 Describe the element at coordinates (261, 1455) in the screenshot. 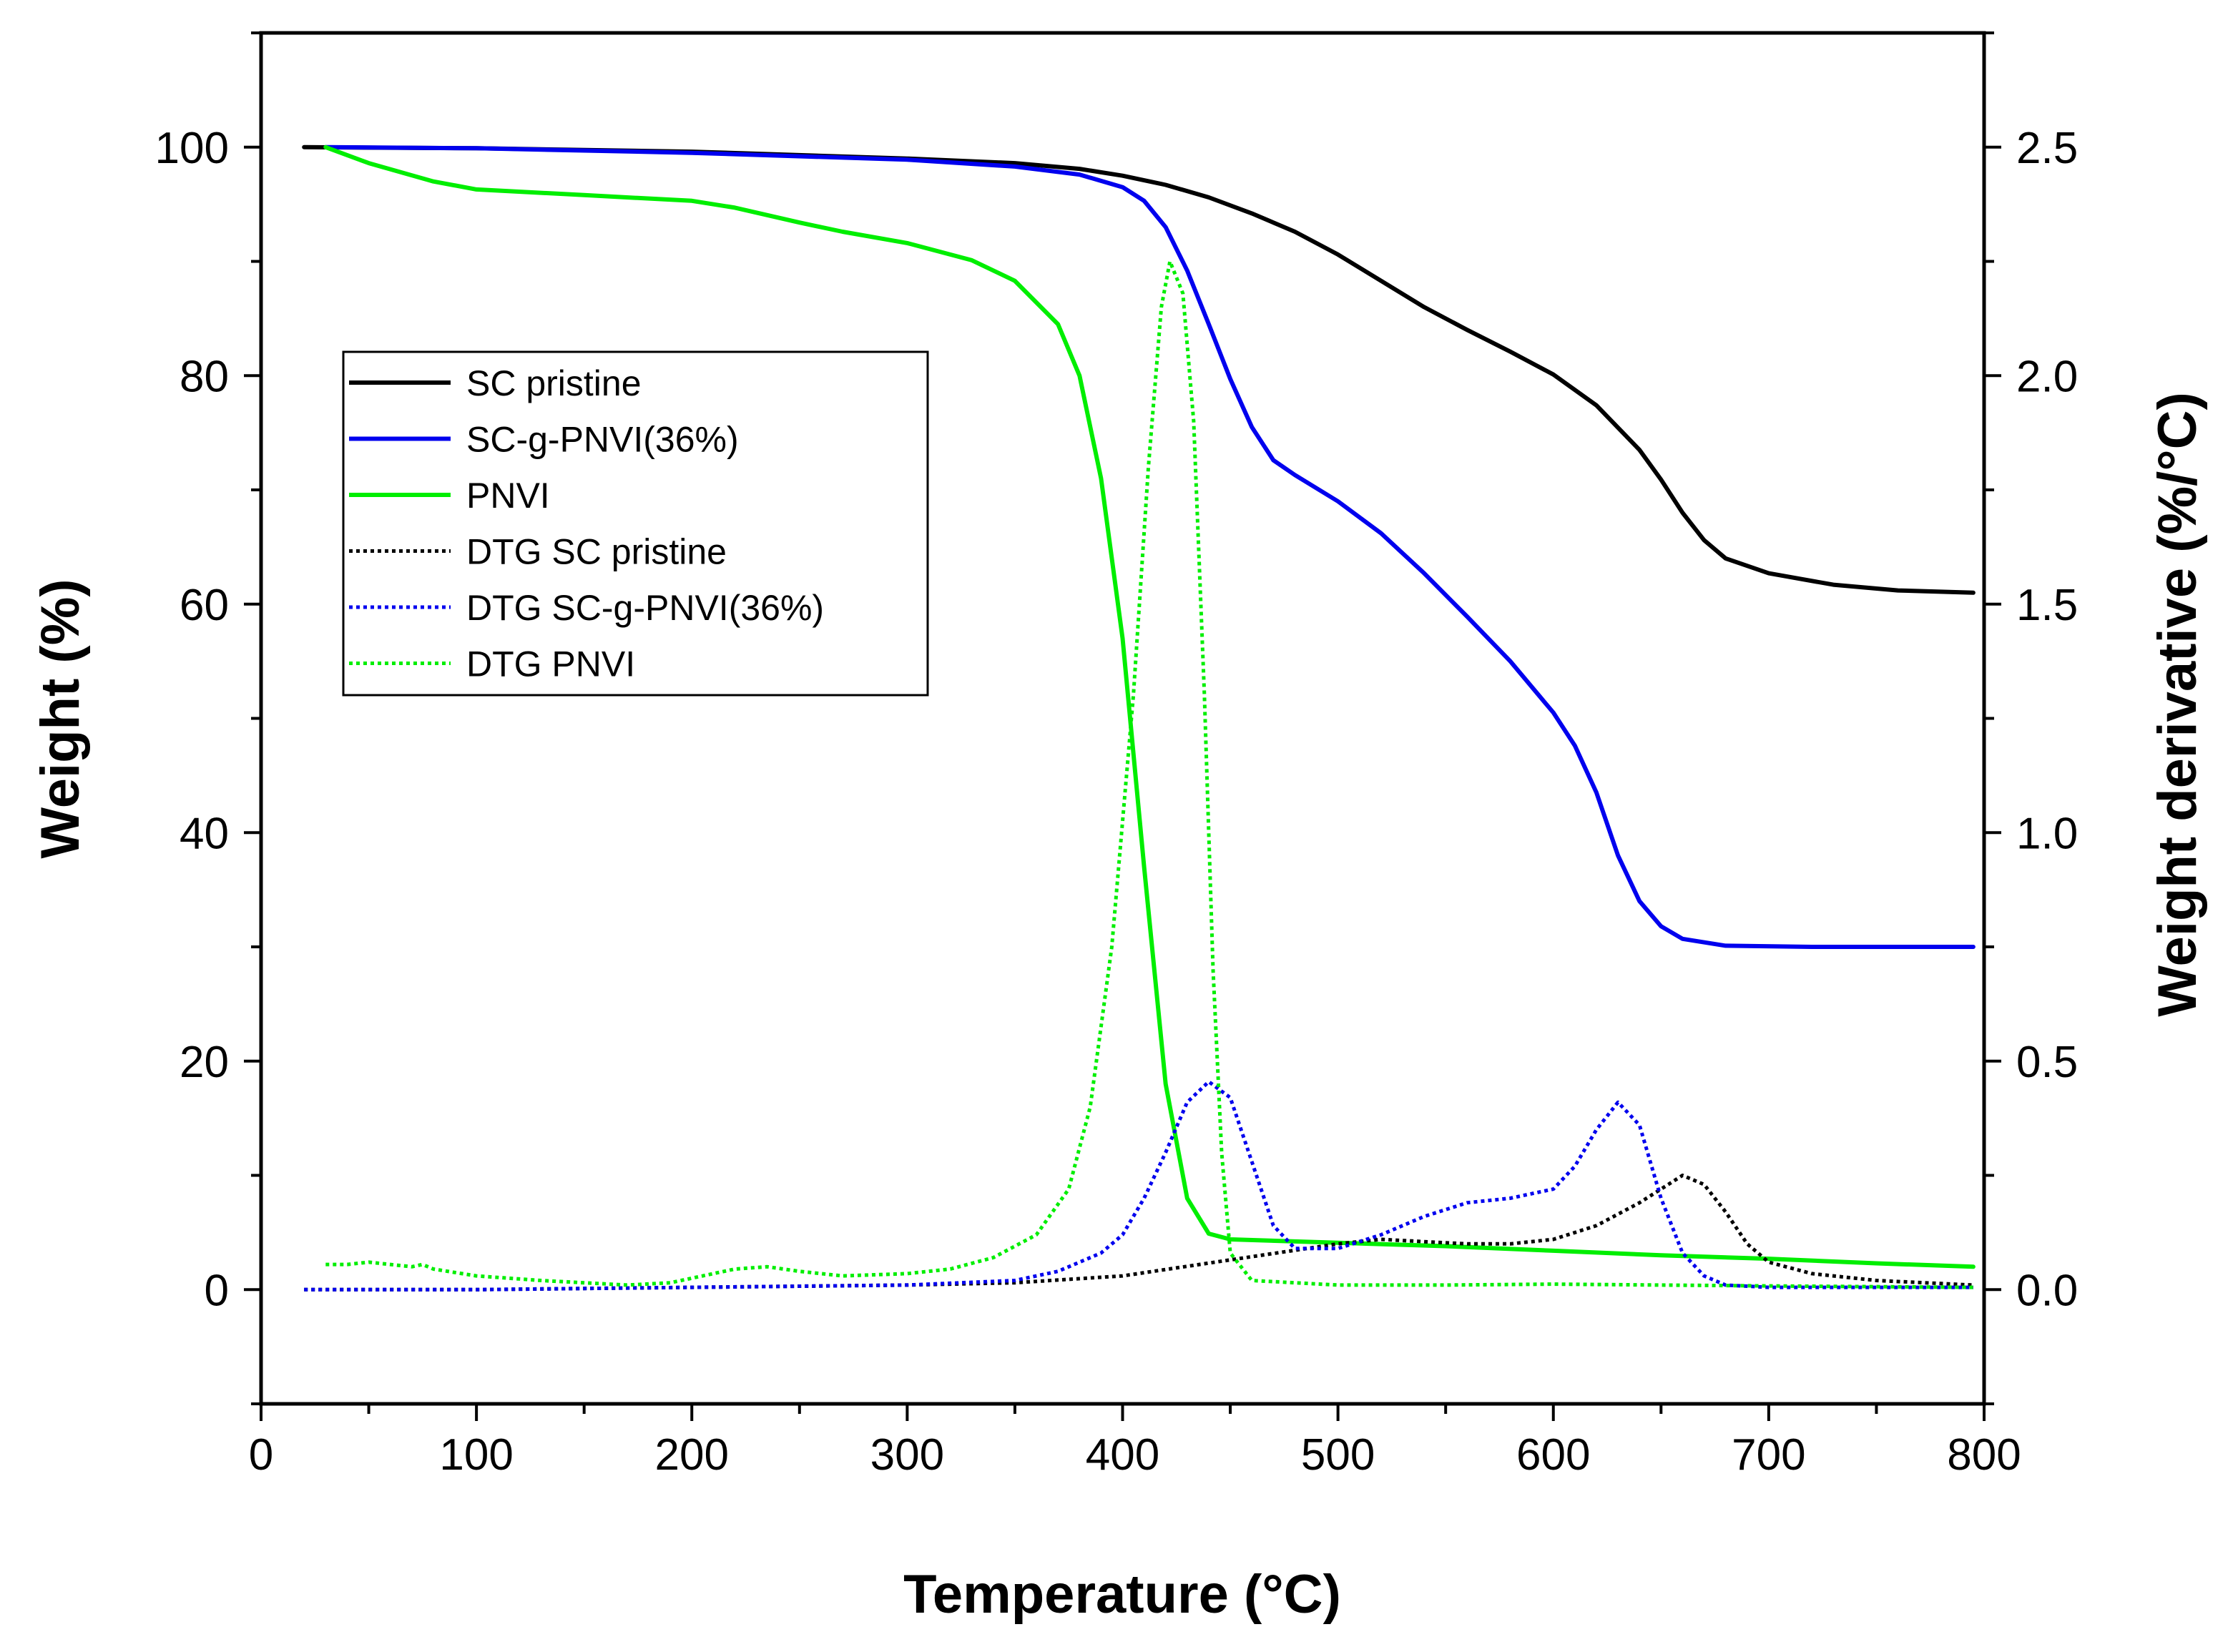

I see `x-tick-label-0: 0` at that location.